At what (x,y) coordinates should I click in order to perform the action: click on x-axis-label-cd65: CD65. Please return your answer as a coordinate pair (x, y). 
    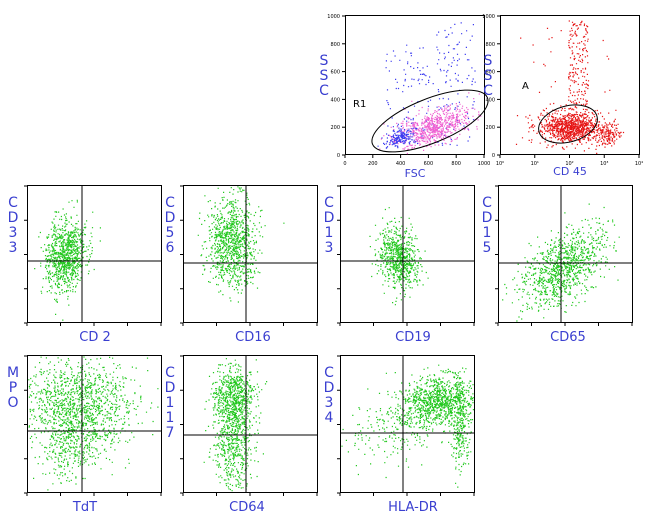
    Looking at the image, I should click on (568, 337).